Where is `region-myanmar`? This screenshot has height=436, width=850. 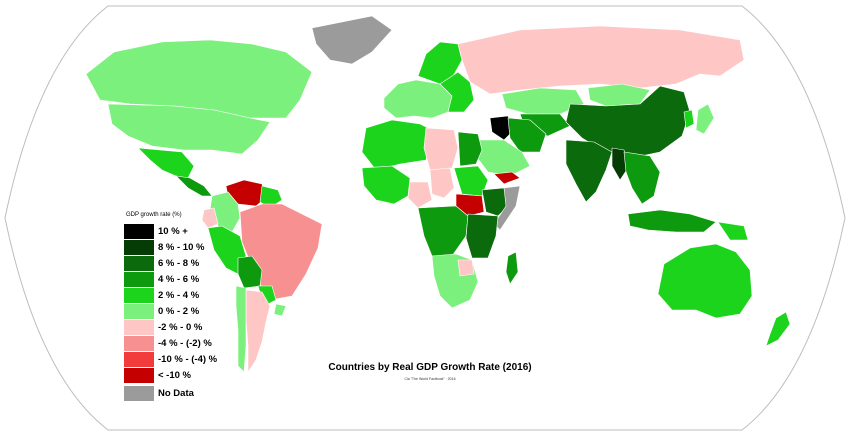
region-myanmar is located at coordinates (620, 164).